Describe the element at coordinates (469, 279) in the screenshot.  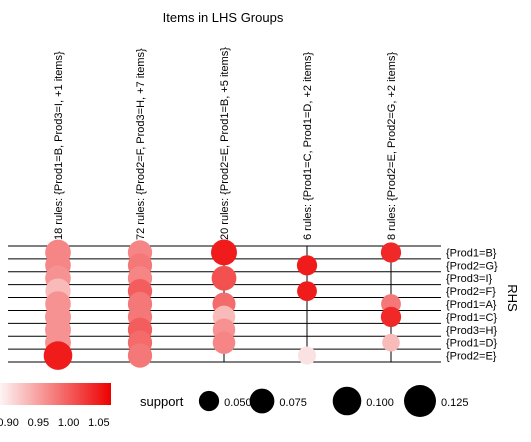
I see `rhs-label: {Prod3=I}` at that location.